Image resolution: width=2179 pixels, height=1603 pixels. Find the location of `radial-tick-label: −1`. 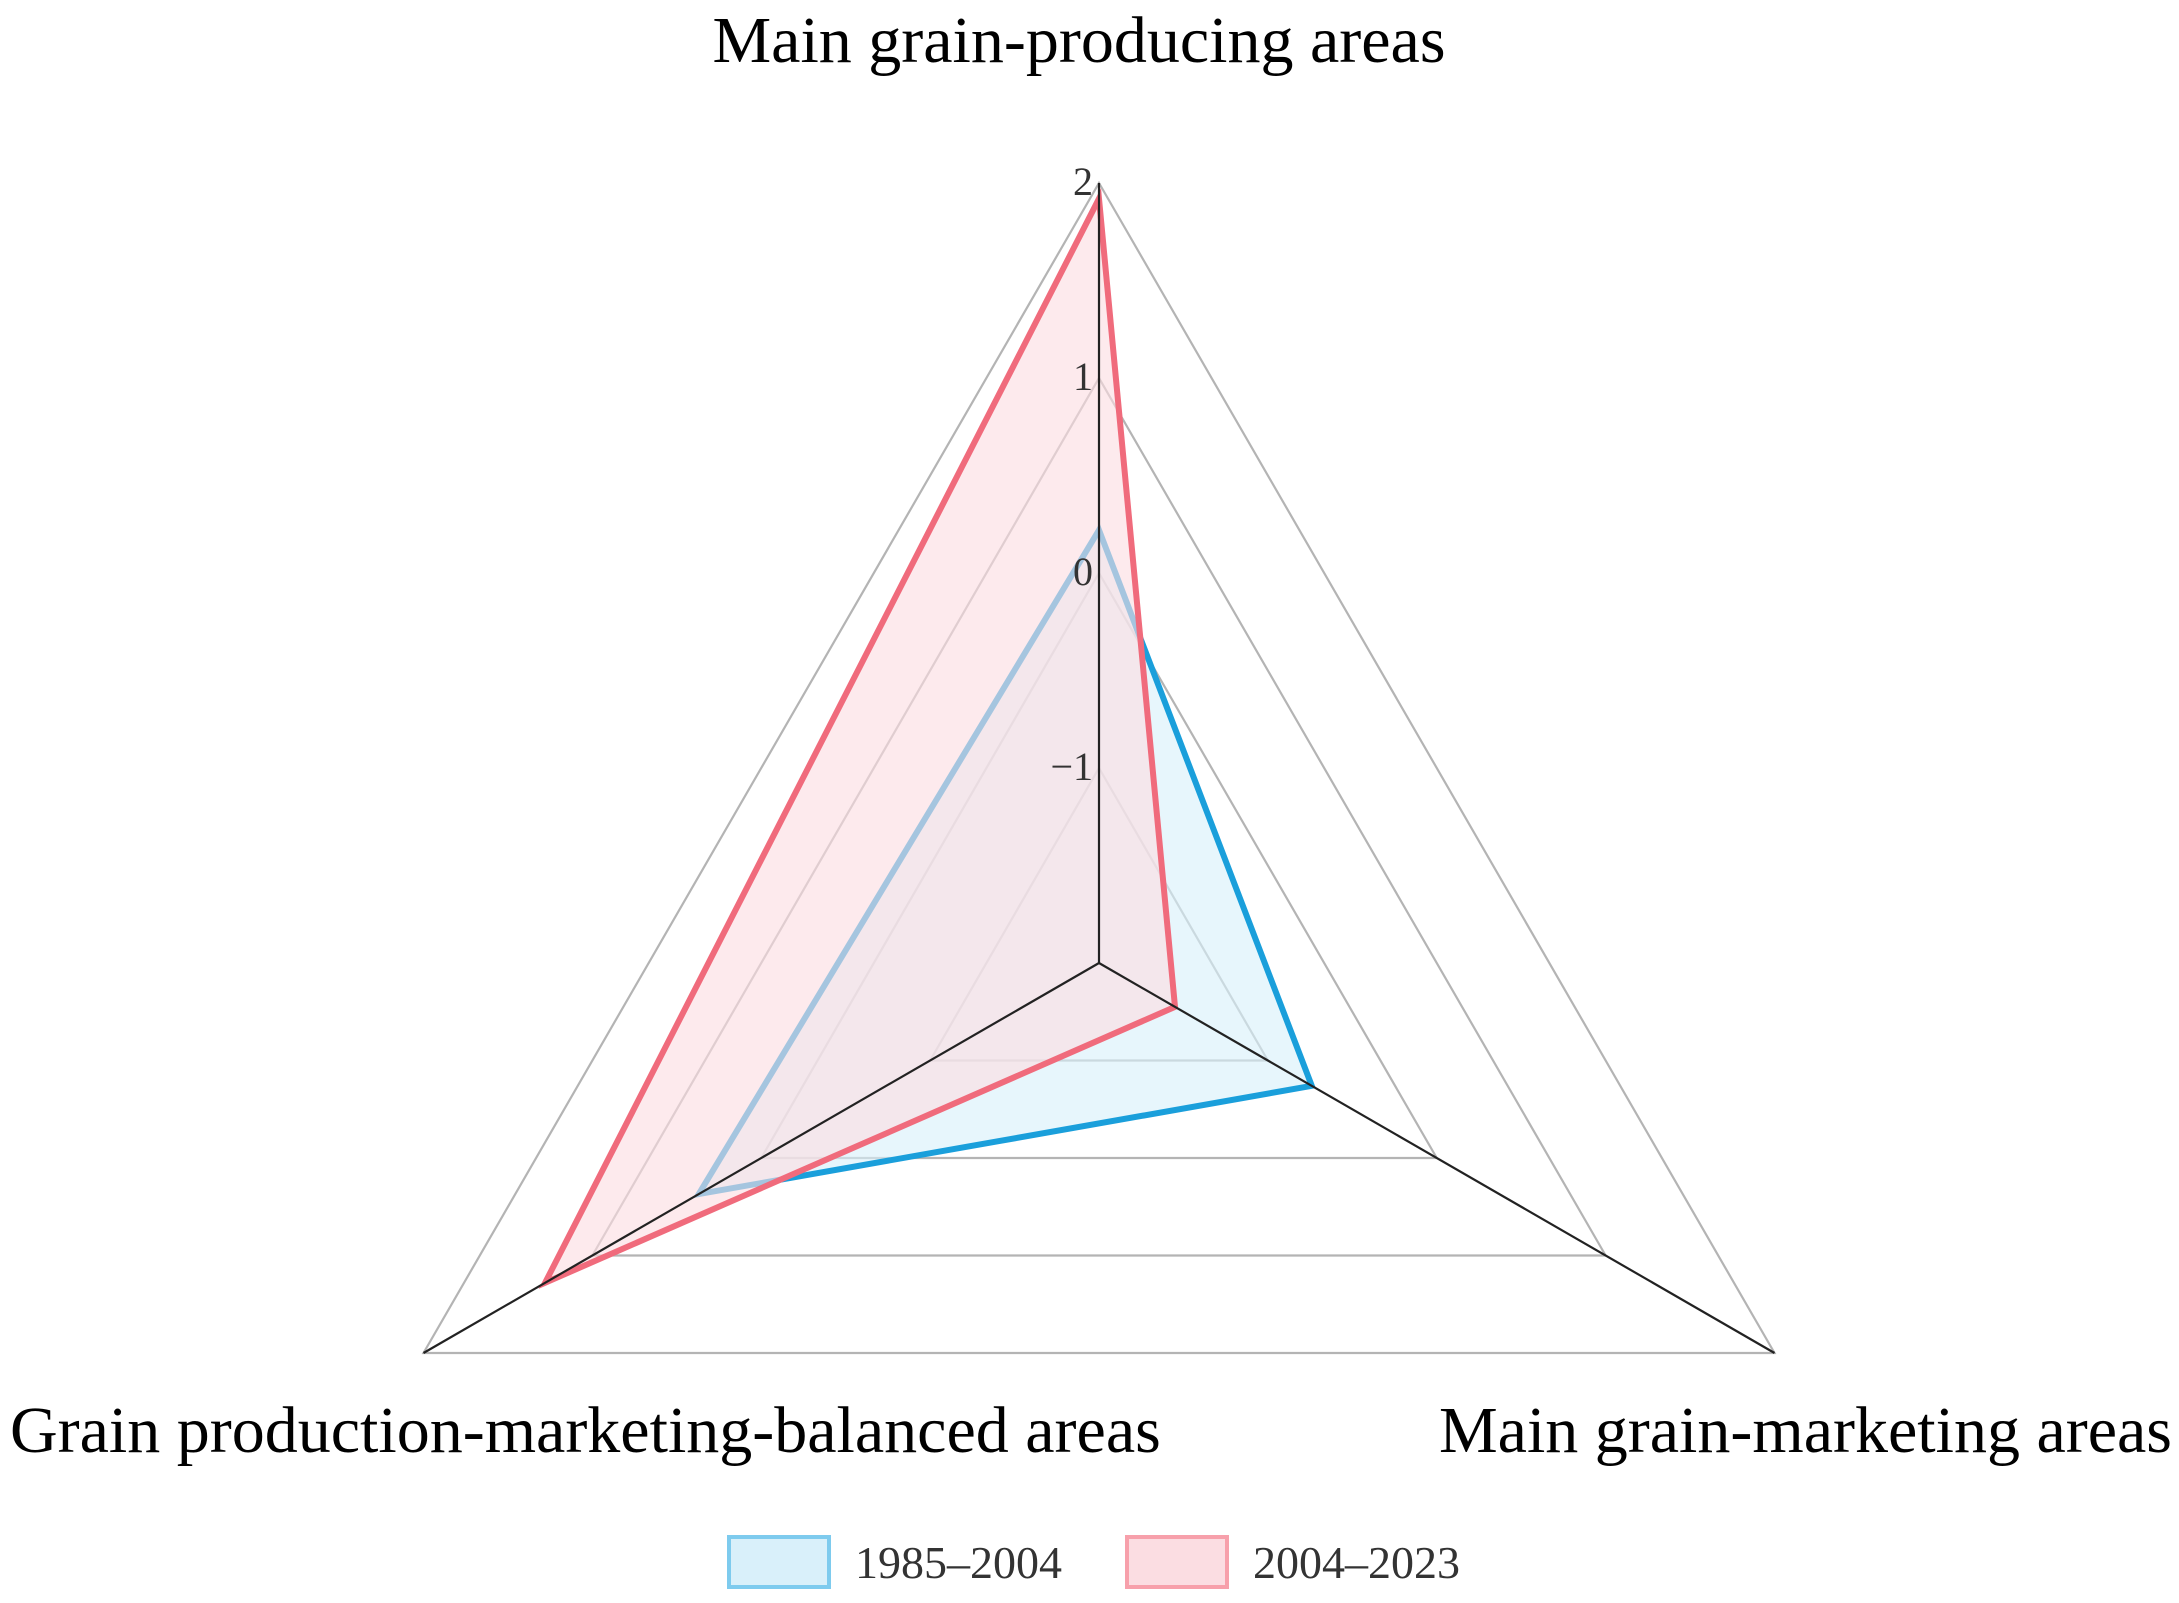

radial-tick-label: −1 is located at coordinates (1071, 766).